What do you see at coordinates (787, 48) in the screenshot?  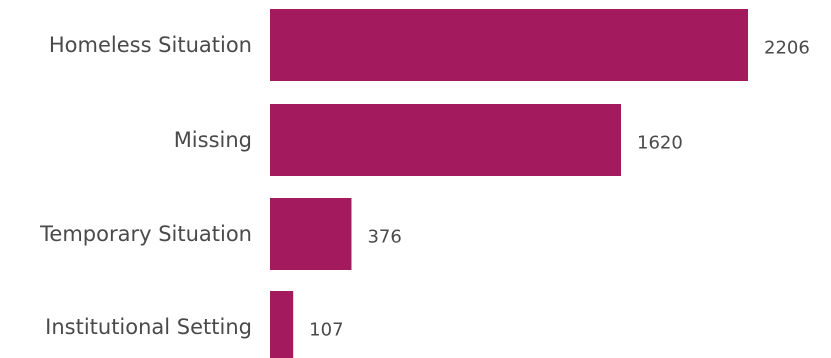 I see `value-label: 2206` at bounding box center [787, 48].